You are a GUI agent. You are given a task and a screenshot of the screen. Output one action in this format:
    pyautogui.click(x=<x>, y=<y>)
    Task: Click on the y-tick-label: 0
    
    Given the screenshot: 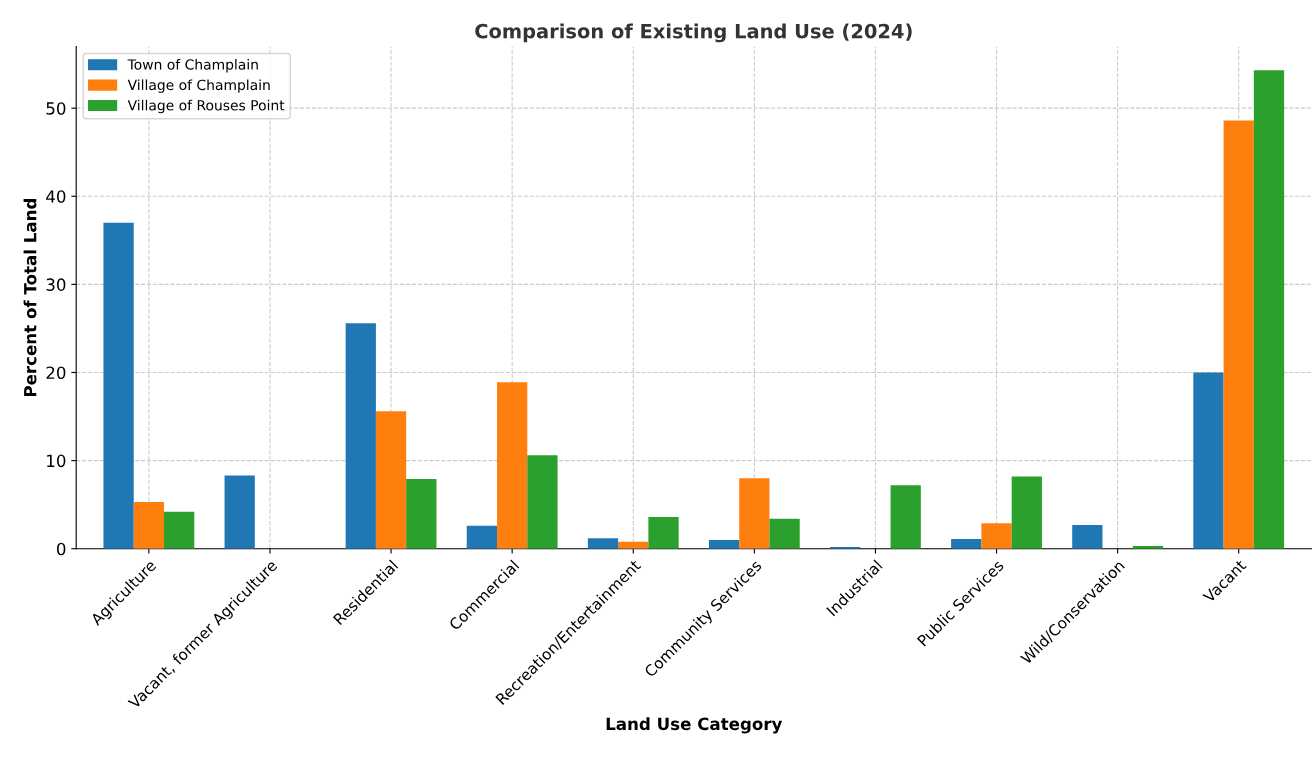 What is the action you would take?
    pyautogui.click(x=61, y=549)
    